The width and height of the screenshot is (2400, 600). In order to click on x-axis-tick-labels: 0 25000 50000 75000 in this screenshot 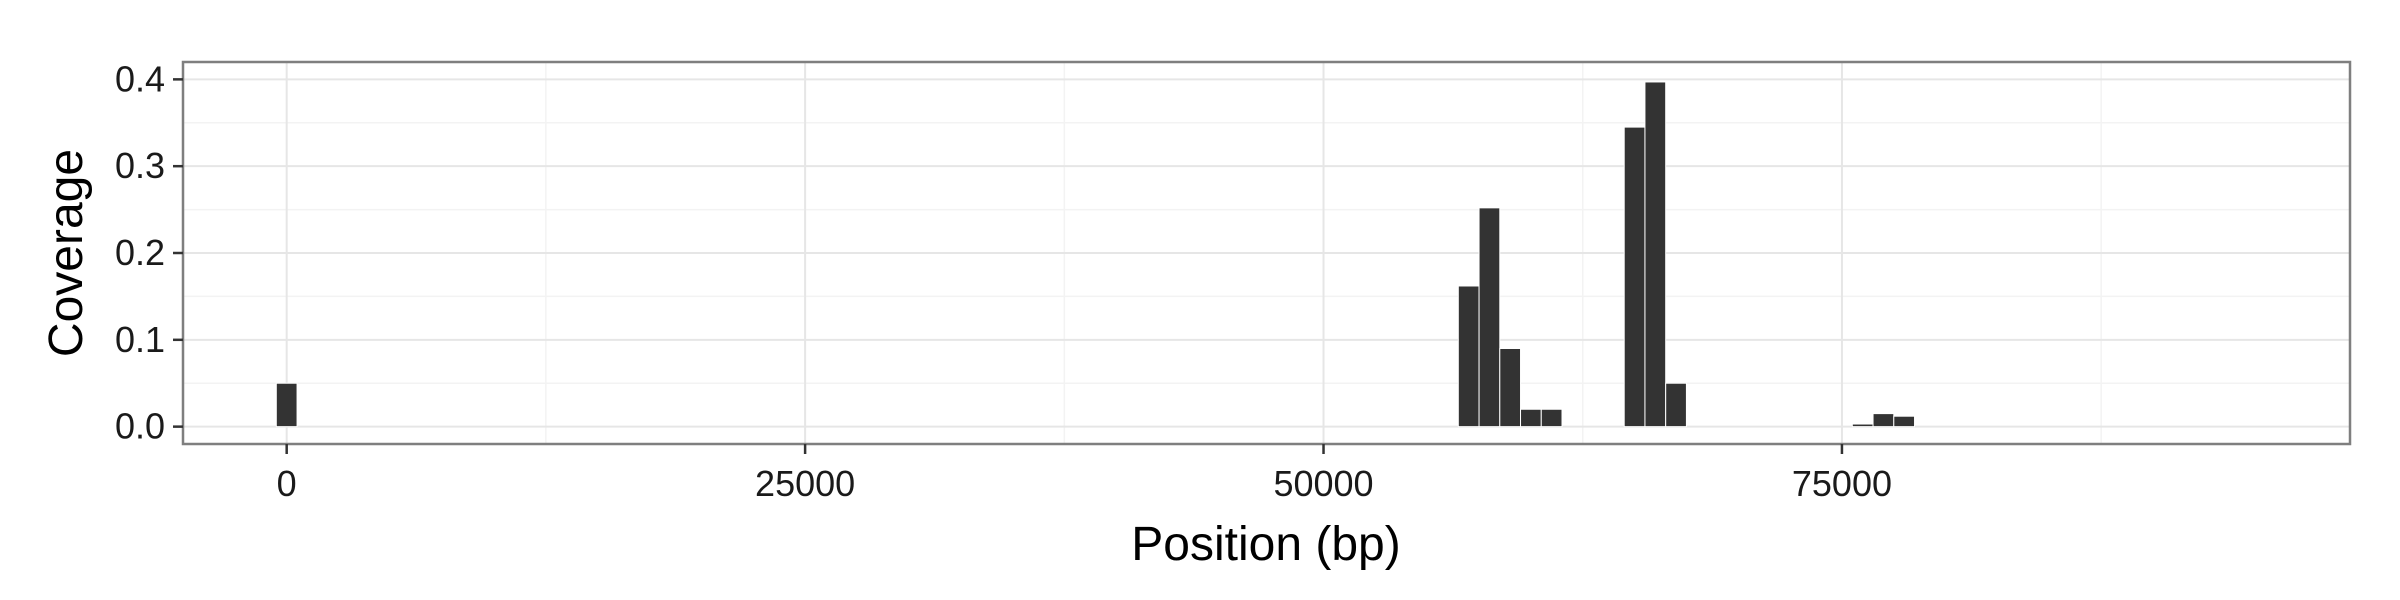, I will do `click(1084, 483)`.